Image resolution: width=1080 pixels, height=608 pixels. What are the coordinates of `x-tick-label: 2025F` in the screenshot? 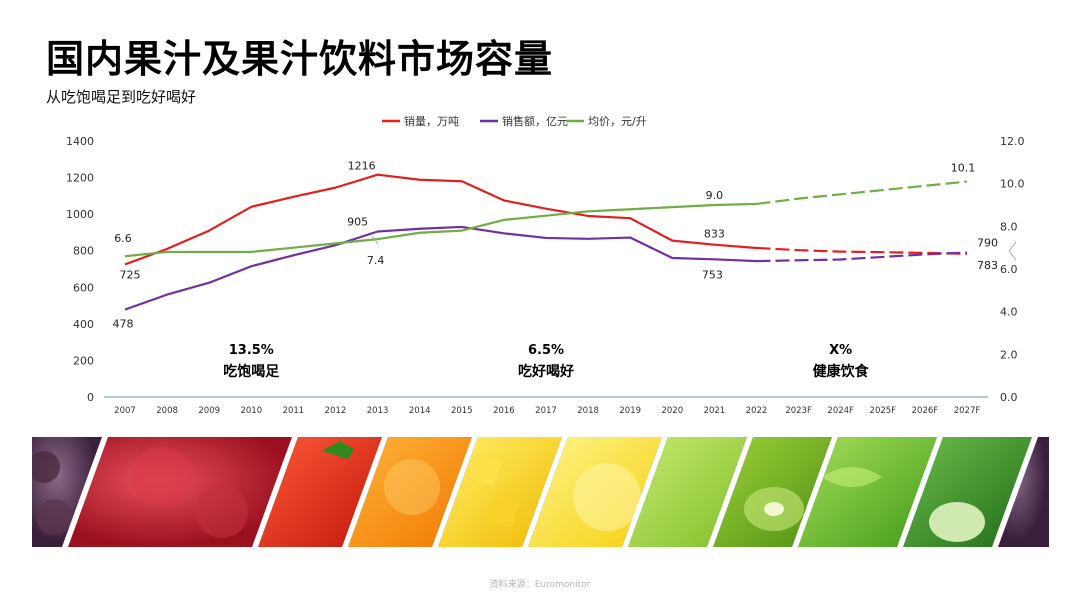 It's located at (883, 411).